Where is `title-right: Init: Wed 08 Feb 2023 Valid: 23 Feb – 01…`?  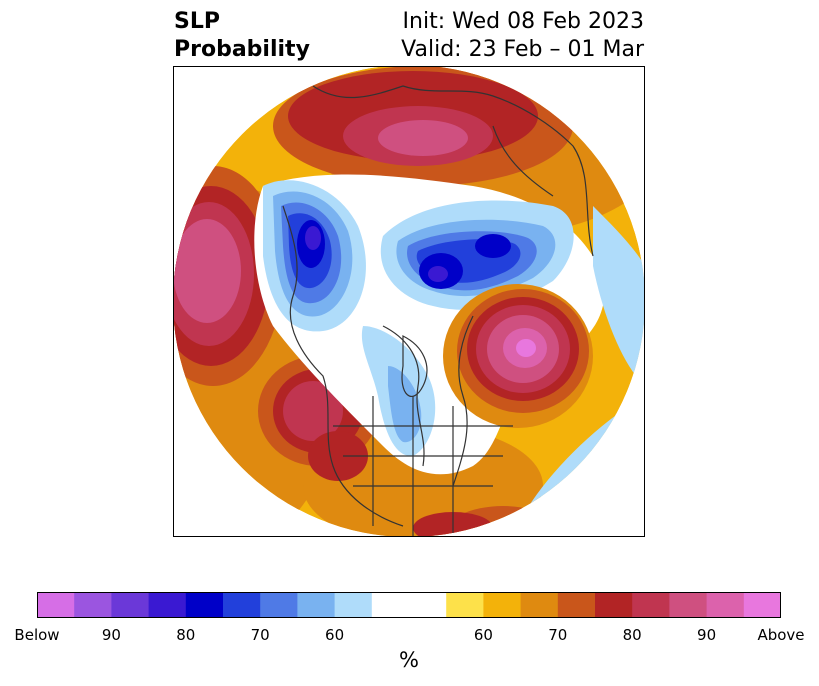
title-right: Init: Wed 08 Feb 2023 Valid: 23 Feb – 01… is located at coordinates (522, 36).